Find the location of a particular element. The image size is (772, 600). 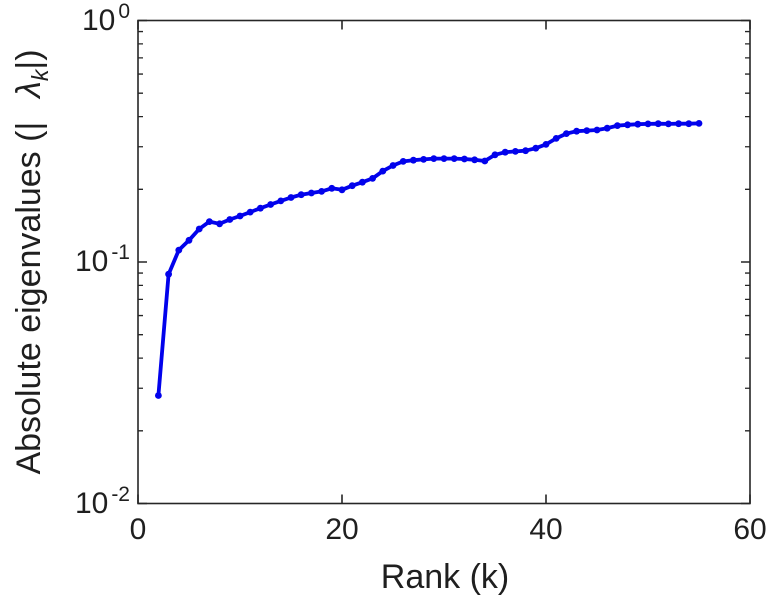

lambda-symbol: λ is located at coordinates (29, 89).